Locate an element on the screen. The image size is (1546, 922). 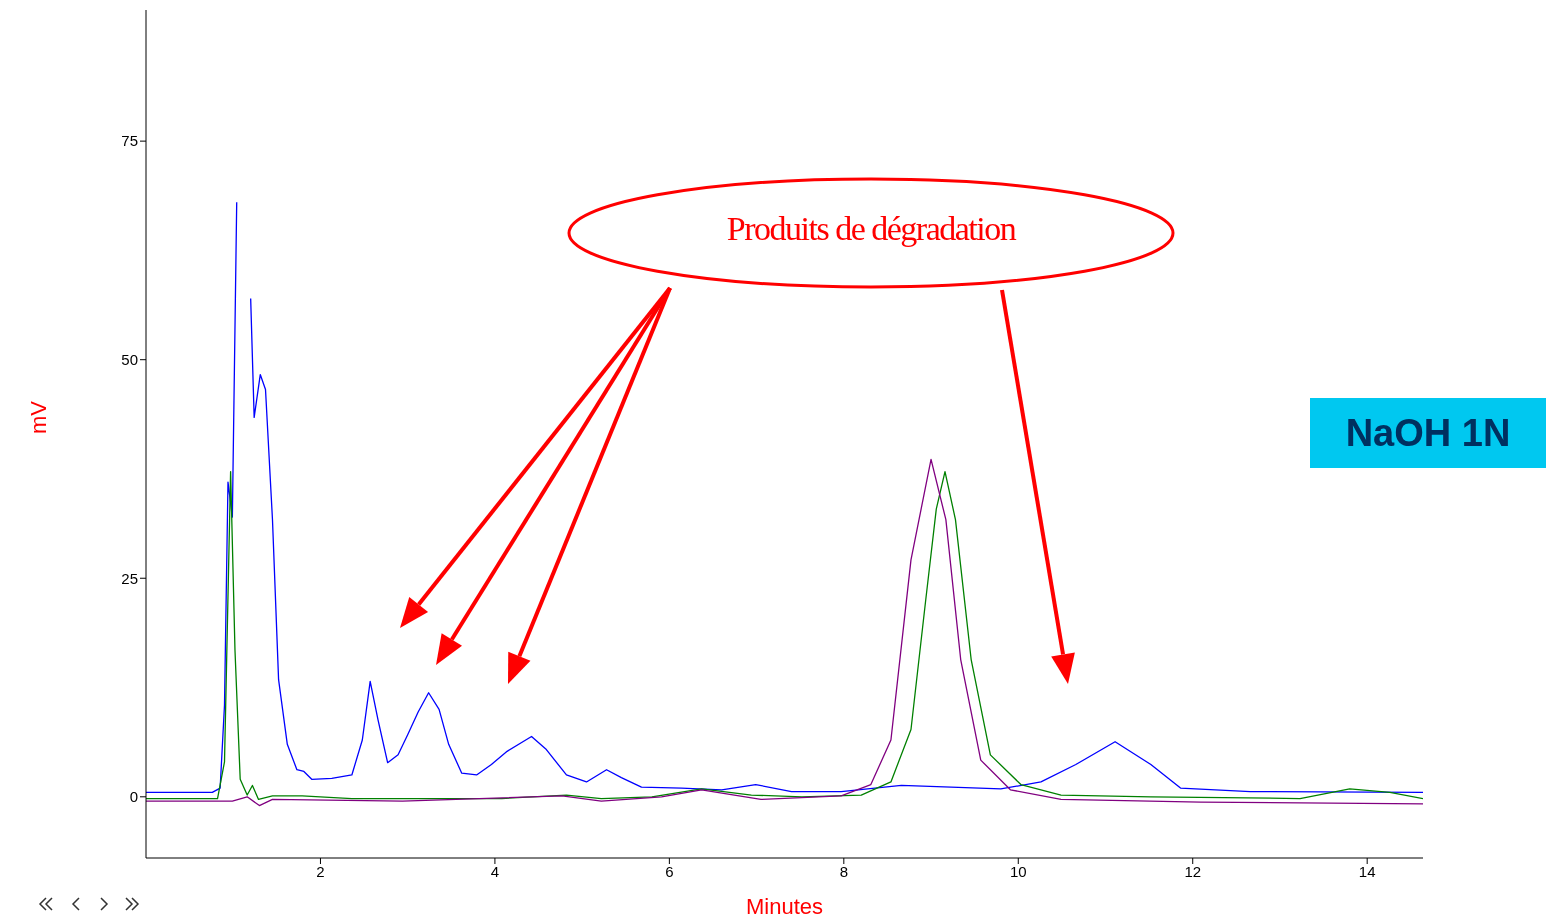
y-tick-label: 75 is located at coordinates (129, 141).